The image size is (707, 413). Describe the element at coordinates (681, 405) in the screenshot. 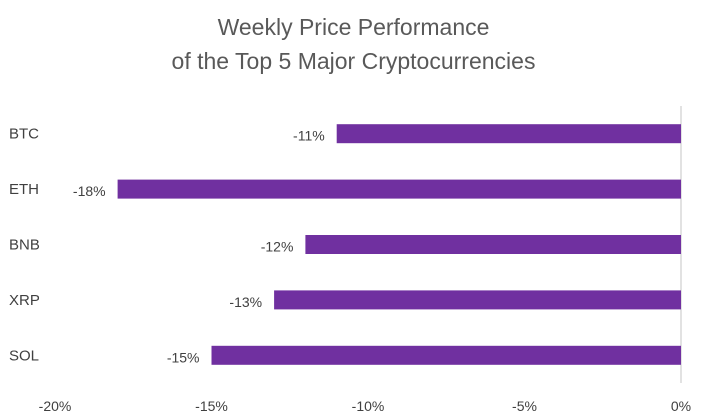

I see `x-tick-label: 0%` at that location.